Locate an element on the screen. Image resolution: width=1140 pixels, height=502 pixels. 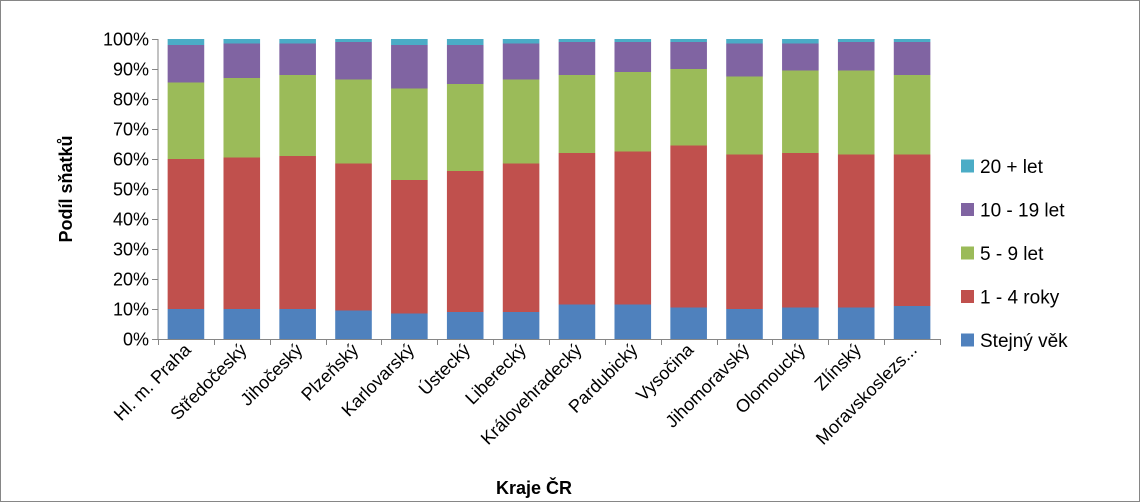
legend-label: 20 + let is located at coordinates (1012, 167).